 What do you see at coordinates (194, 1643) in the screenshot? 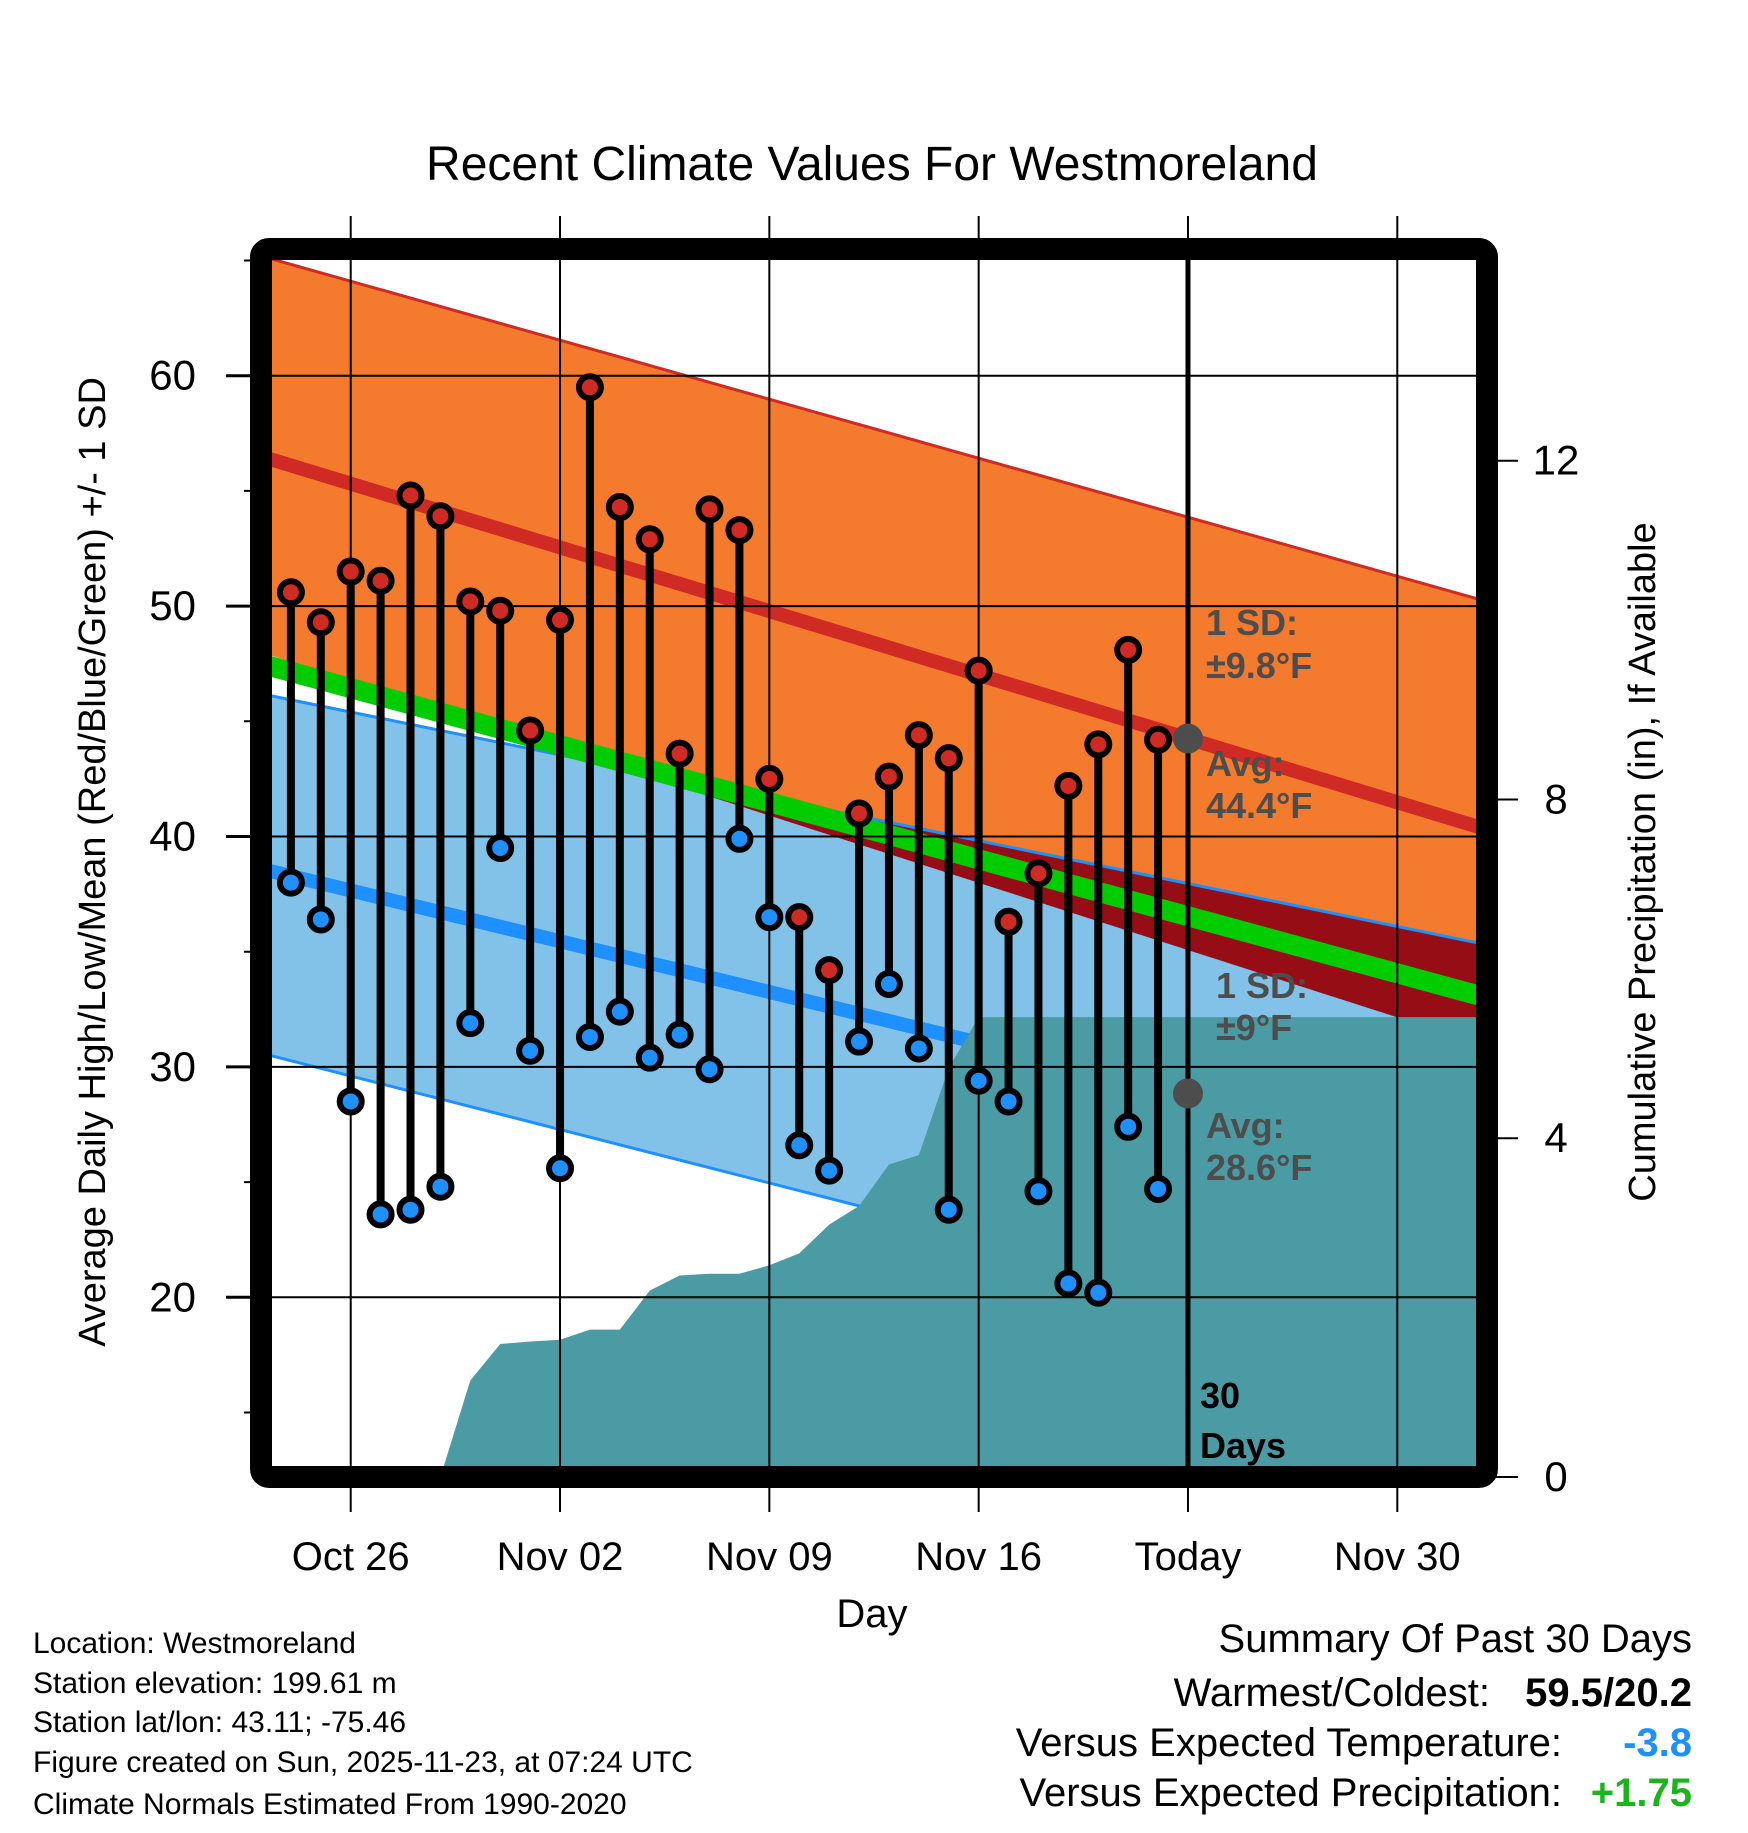
I see `footer-location: Location: Westmoreland` at bounding box center [194, 1643].